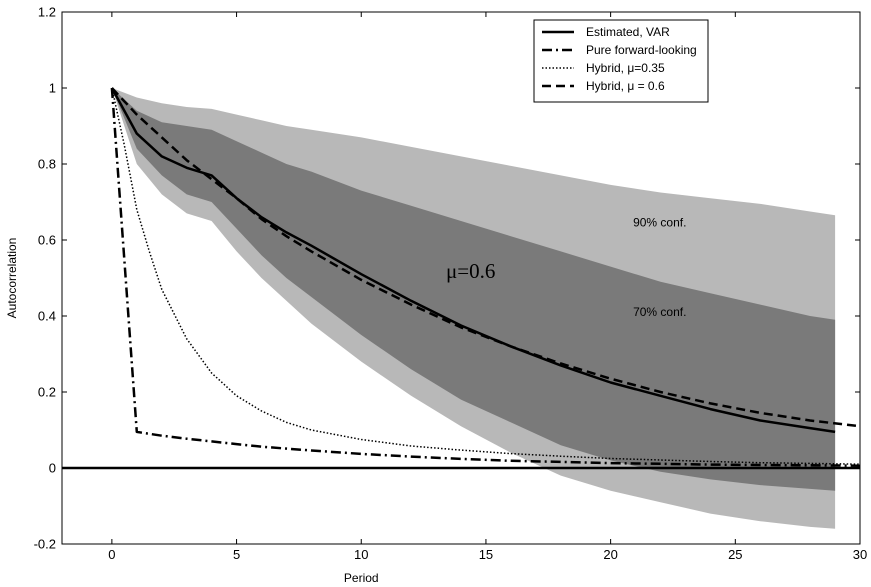 This screenshot has width=871, height=587. Describe the element at coordinates (12, 278) in the screenshot. I see `y-axis-label: Autocorrelation` at that location.